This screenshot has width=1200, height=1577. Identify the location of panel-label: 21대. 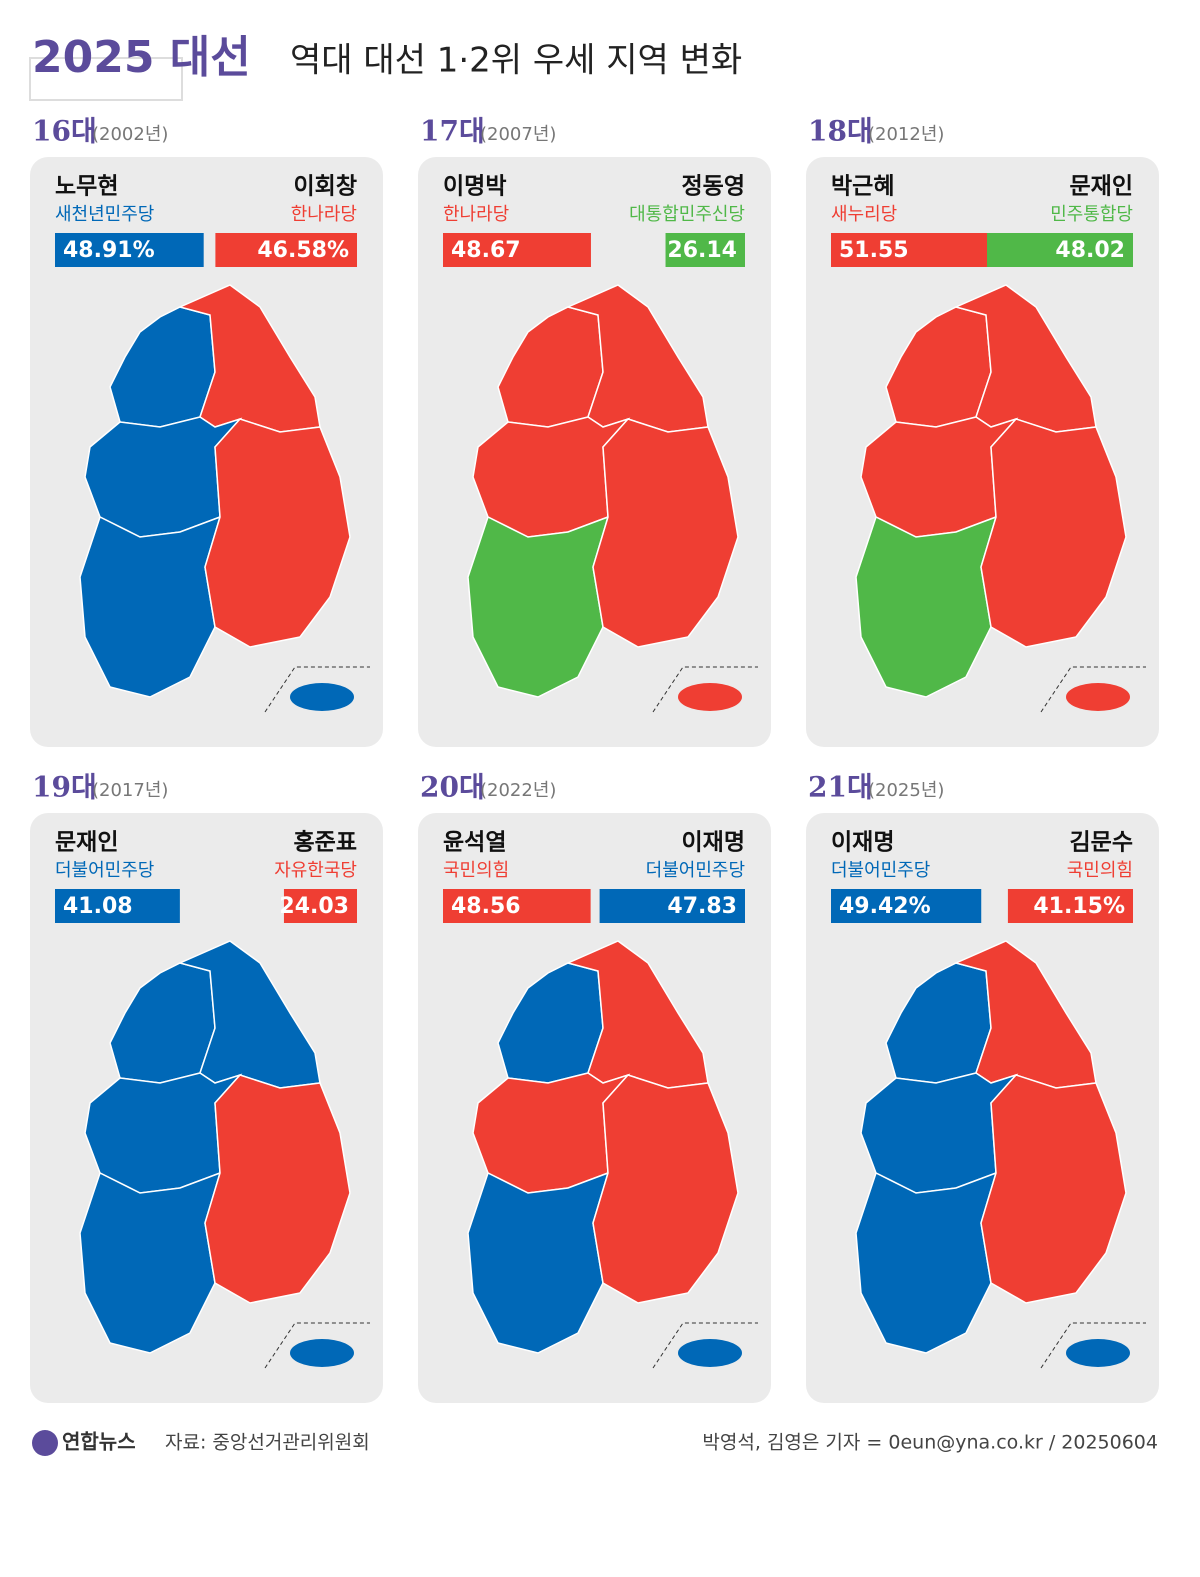
(840, 787).